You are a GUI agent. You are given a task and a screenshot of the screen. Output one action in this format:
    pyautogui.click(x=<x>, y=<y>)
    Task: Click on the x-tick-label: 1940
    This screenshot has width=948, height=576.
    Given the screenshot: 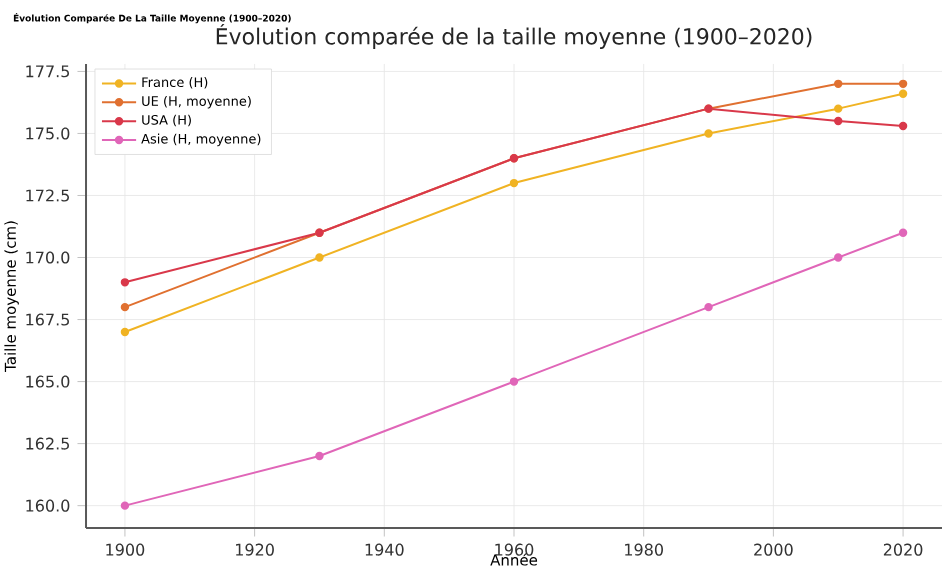 What is the action you would take?
    pyautogui.click(x=384, y=549)
    